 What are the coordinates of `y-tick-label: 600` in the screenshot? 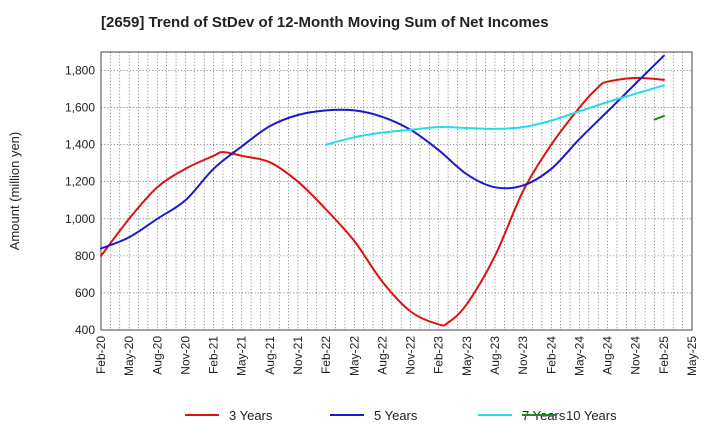 It's located at (85, 293).